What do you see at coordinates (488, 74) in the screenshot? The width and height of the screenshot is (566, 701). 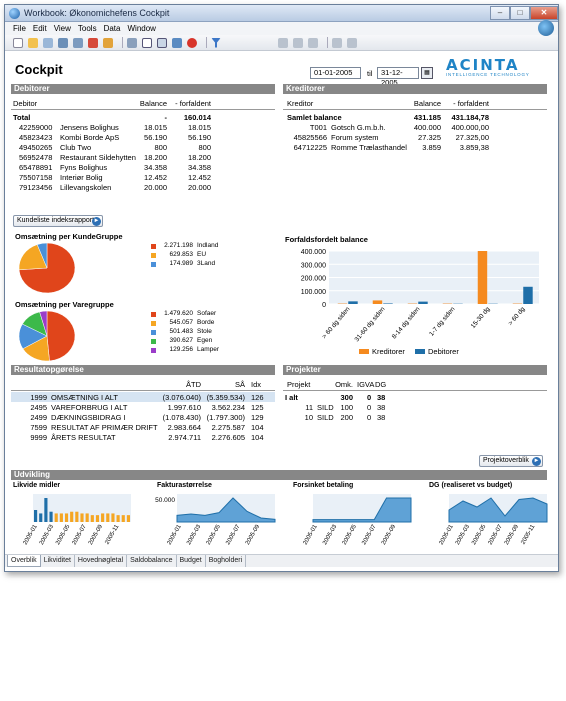 I see `logo-tagline: INTELLIGENCE TECHNOLOGY` at bounding box center [488, 74].